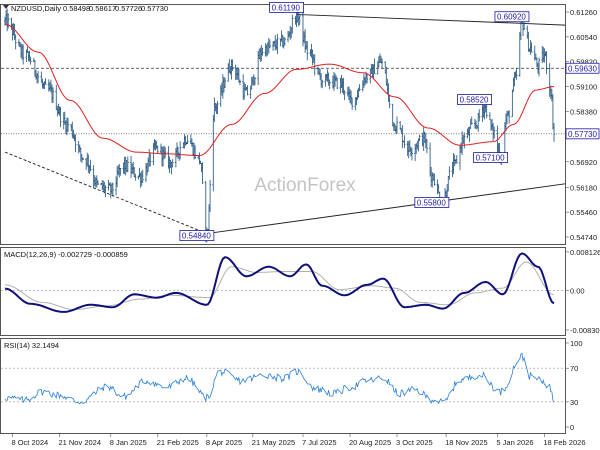 The width and height of the screenshot is (600, 450). I want to click on symbol-label: NZDUSD,Daily, so click(36, 8).